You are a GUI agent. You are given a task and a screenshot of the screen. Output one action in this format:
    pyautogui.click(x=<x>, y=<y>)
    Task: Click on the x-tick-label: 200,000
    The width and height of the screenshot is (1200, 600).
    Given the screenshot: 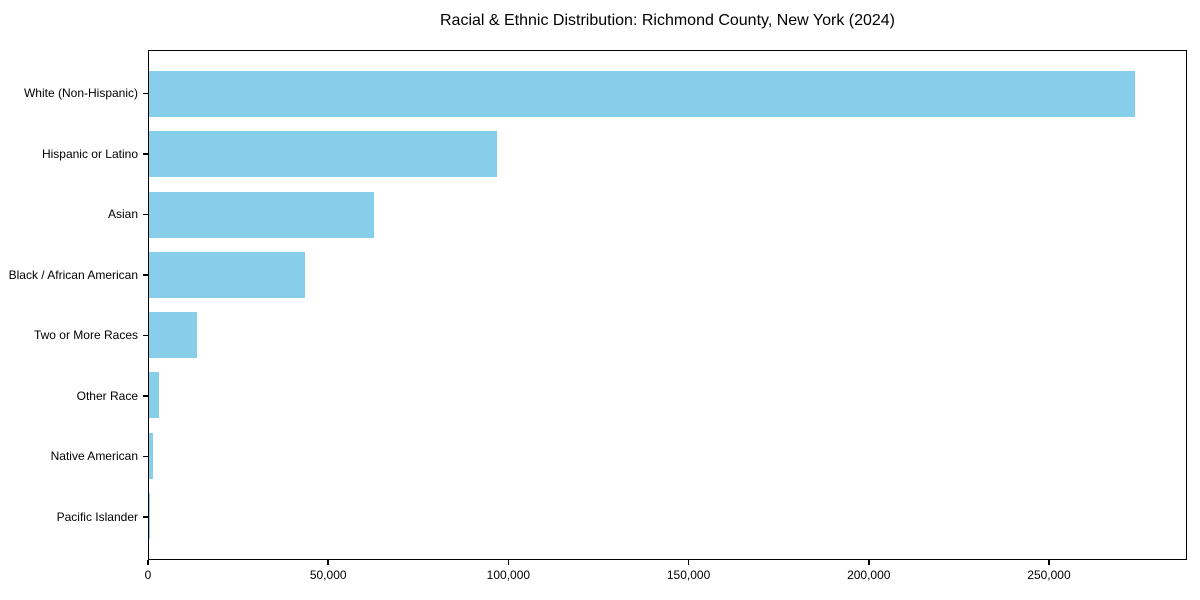 What is the action you would take?
    pyautogui.click(x=869, y=575)
    